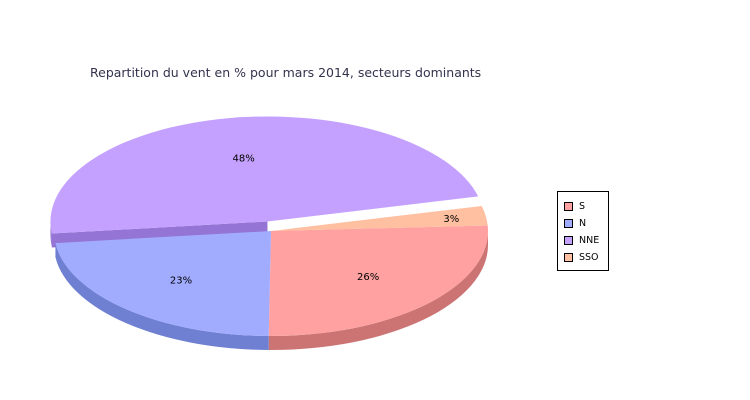 The height and width of the screenshot is (400, 750). I want to click on legend-item-nne: NNE, so click(581, 240).